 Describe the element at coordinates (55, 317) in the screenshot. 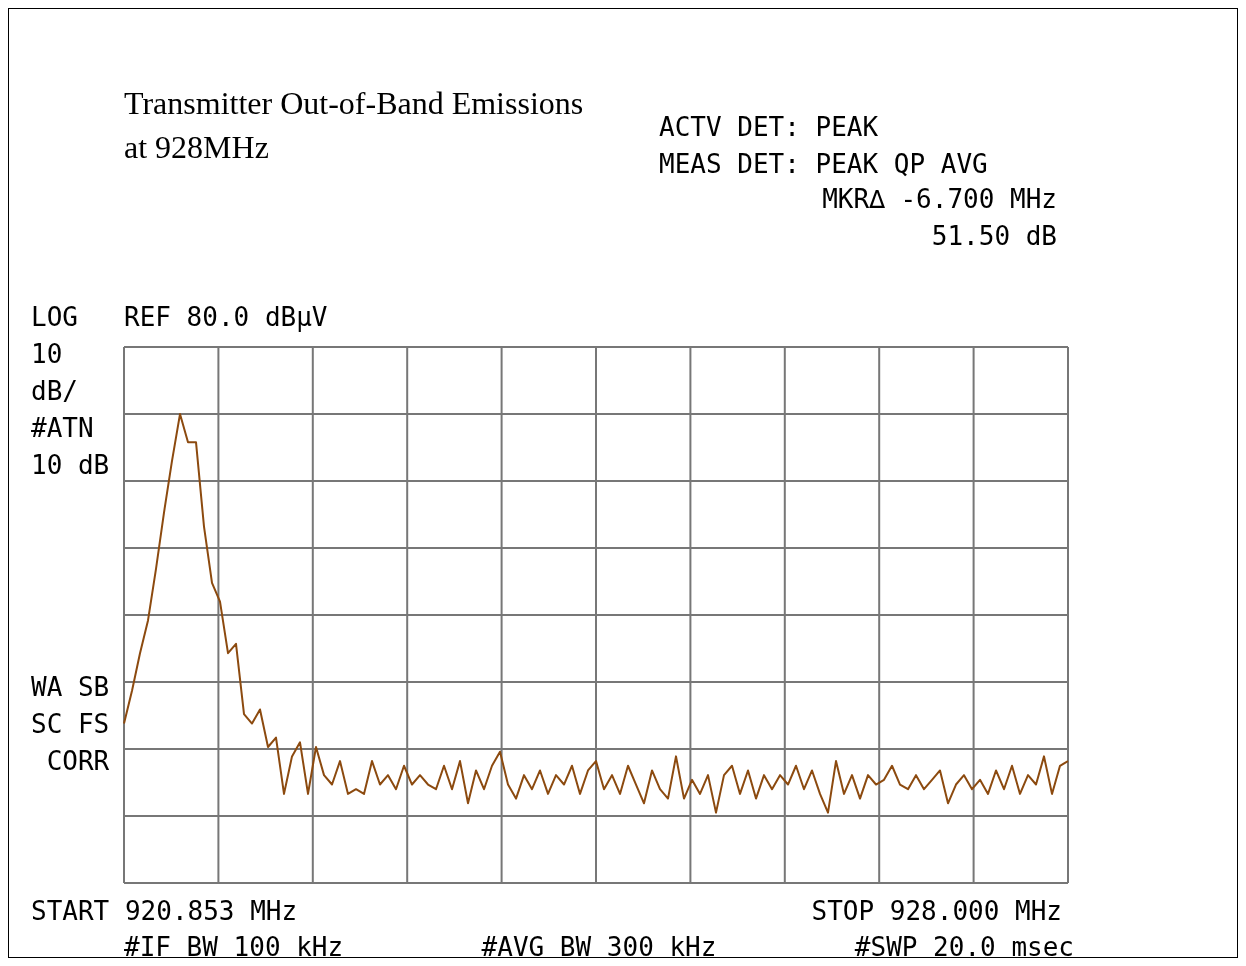

I see `text: LOG` at that location.